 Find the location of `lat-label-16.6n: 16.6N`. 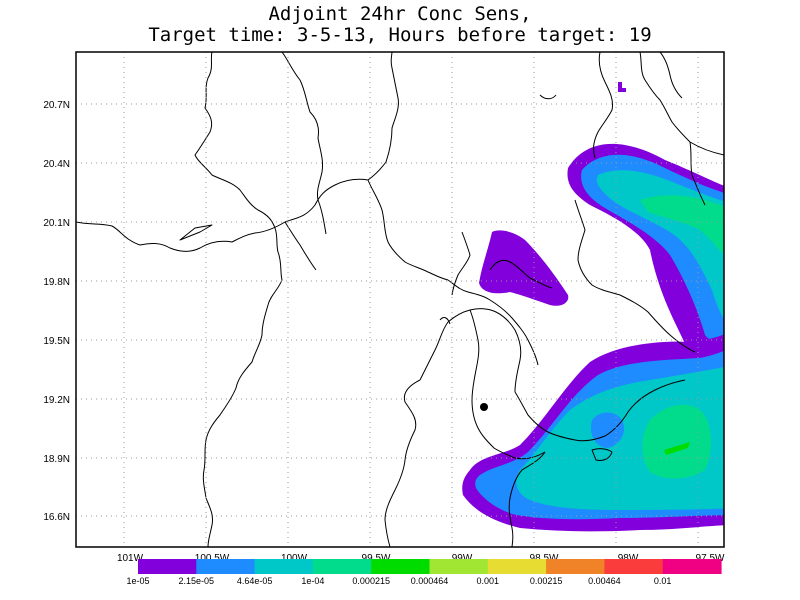

lat-label-16.6n: 16.6N is located at coordinates (56, 517).